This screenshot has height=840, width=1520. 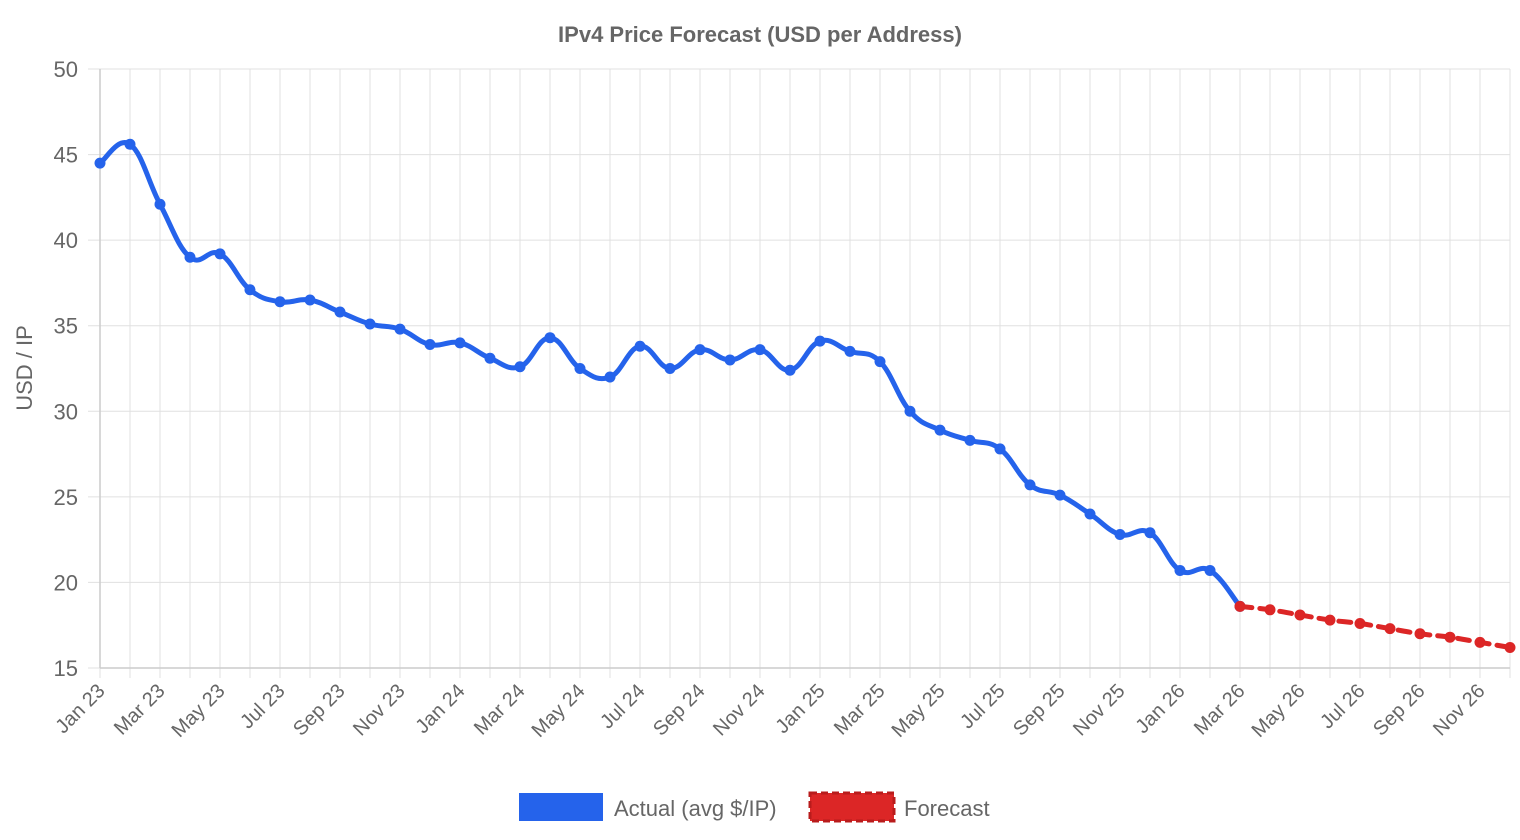 I want to click on x-tick-label: Mar 24, so click(x=500, y=710).